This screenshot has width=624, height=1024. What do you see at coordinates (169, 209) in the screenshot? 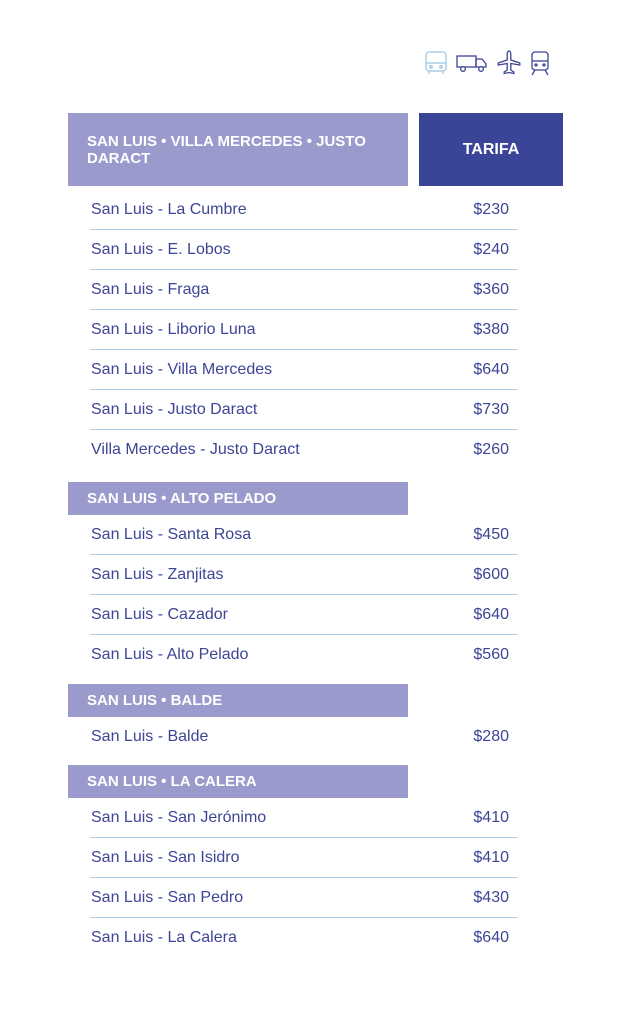
I see `route-name: San Luis - La Cumbre` at bounding box center [169, 209].